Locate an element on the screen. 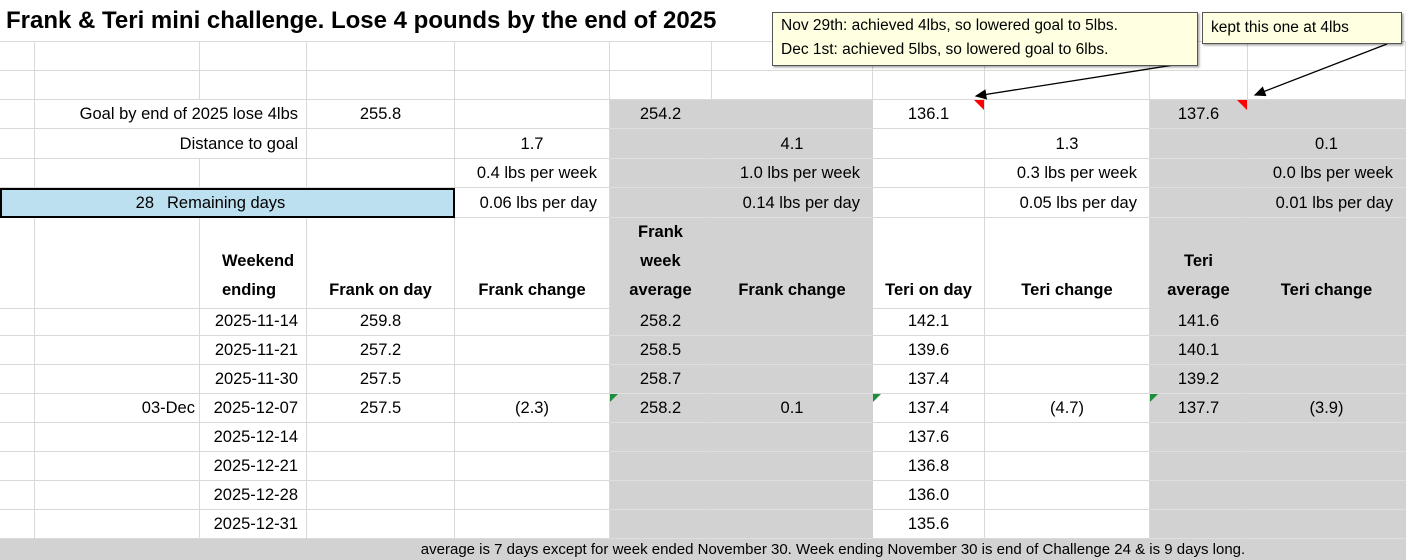  cell-teri-average is located at coordinates (1199, 495).